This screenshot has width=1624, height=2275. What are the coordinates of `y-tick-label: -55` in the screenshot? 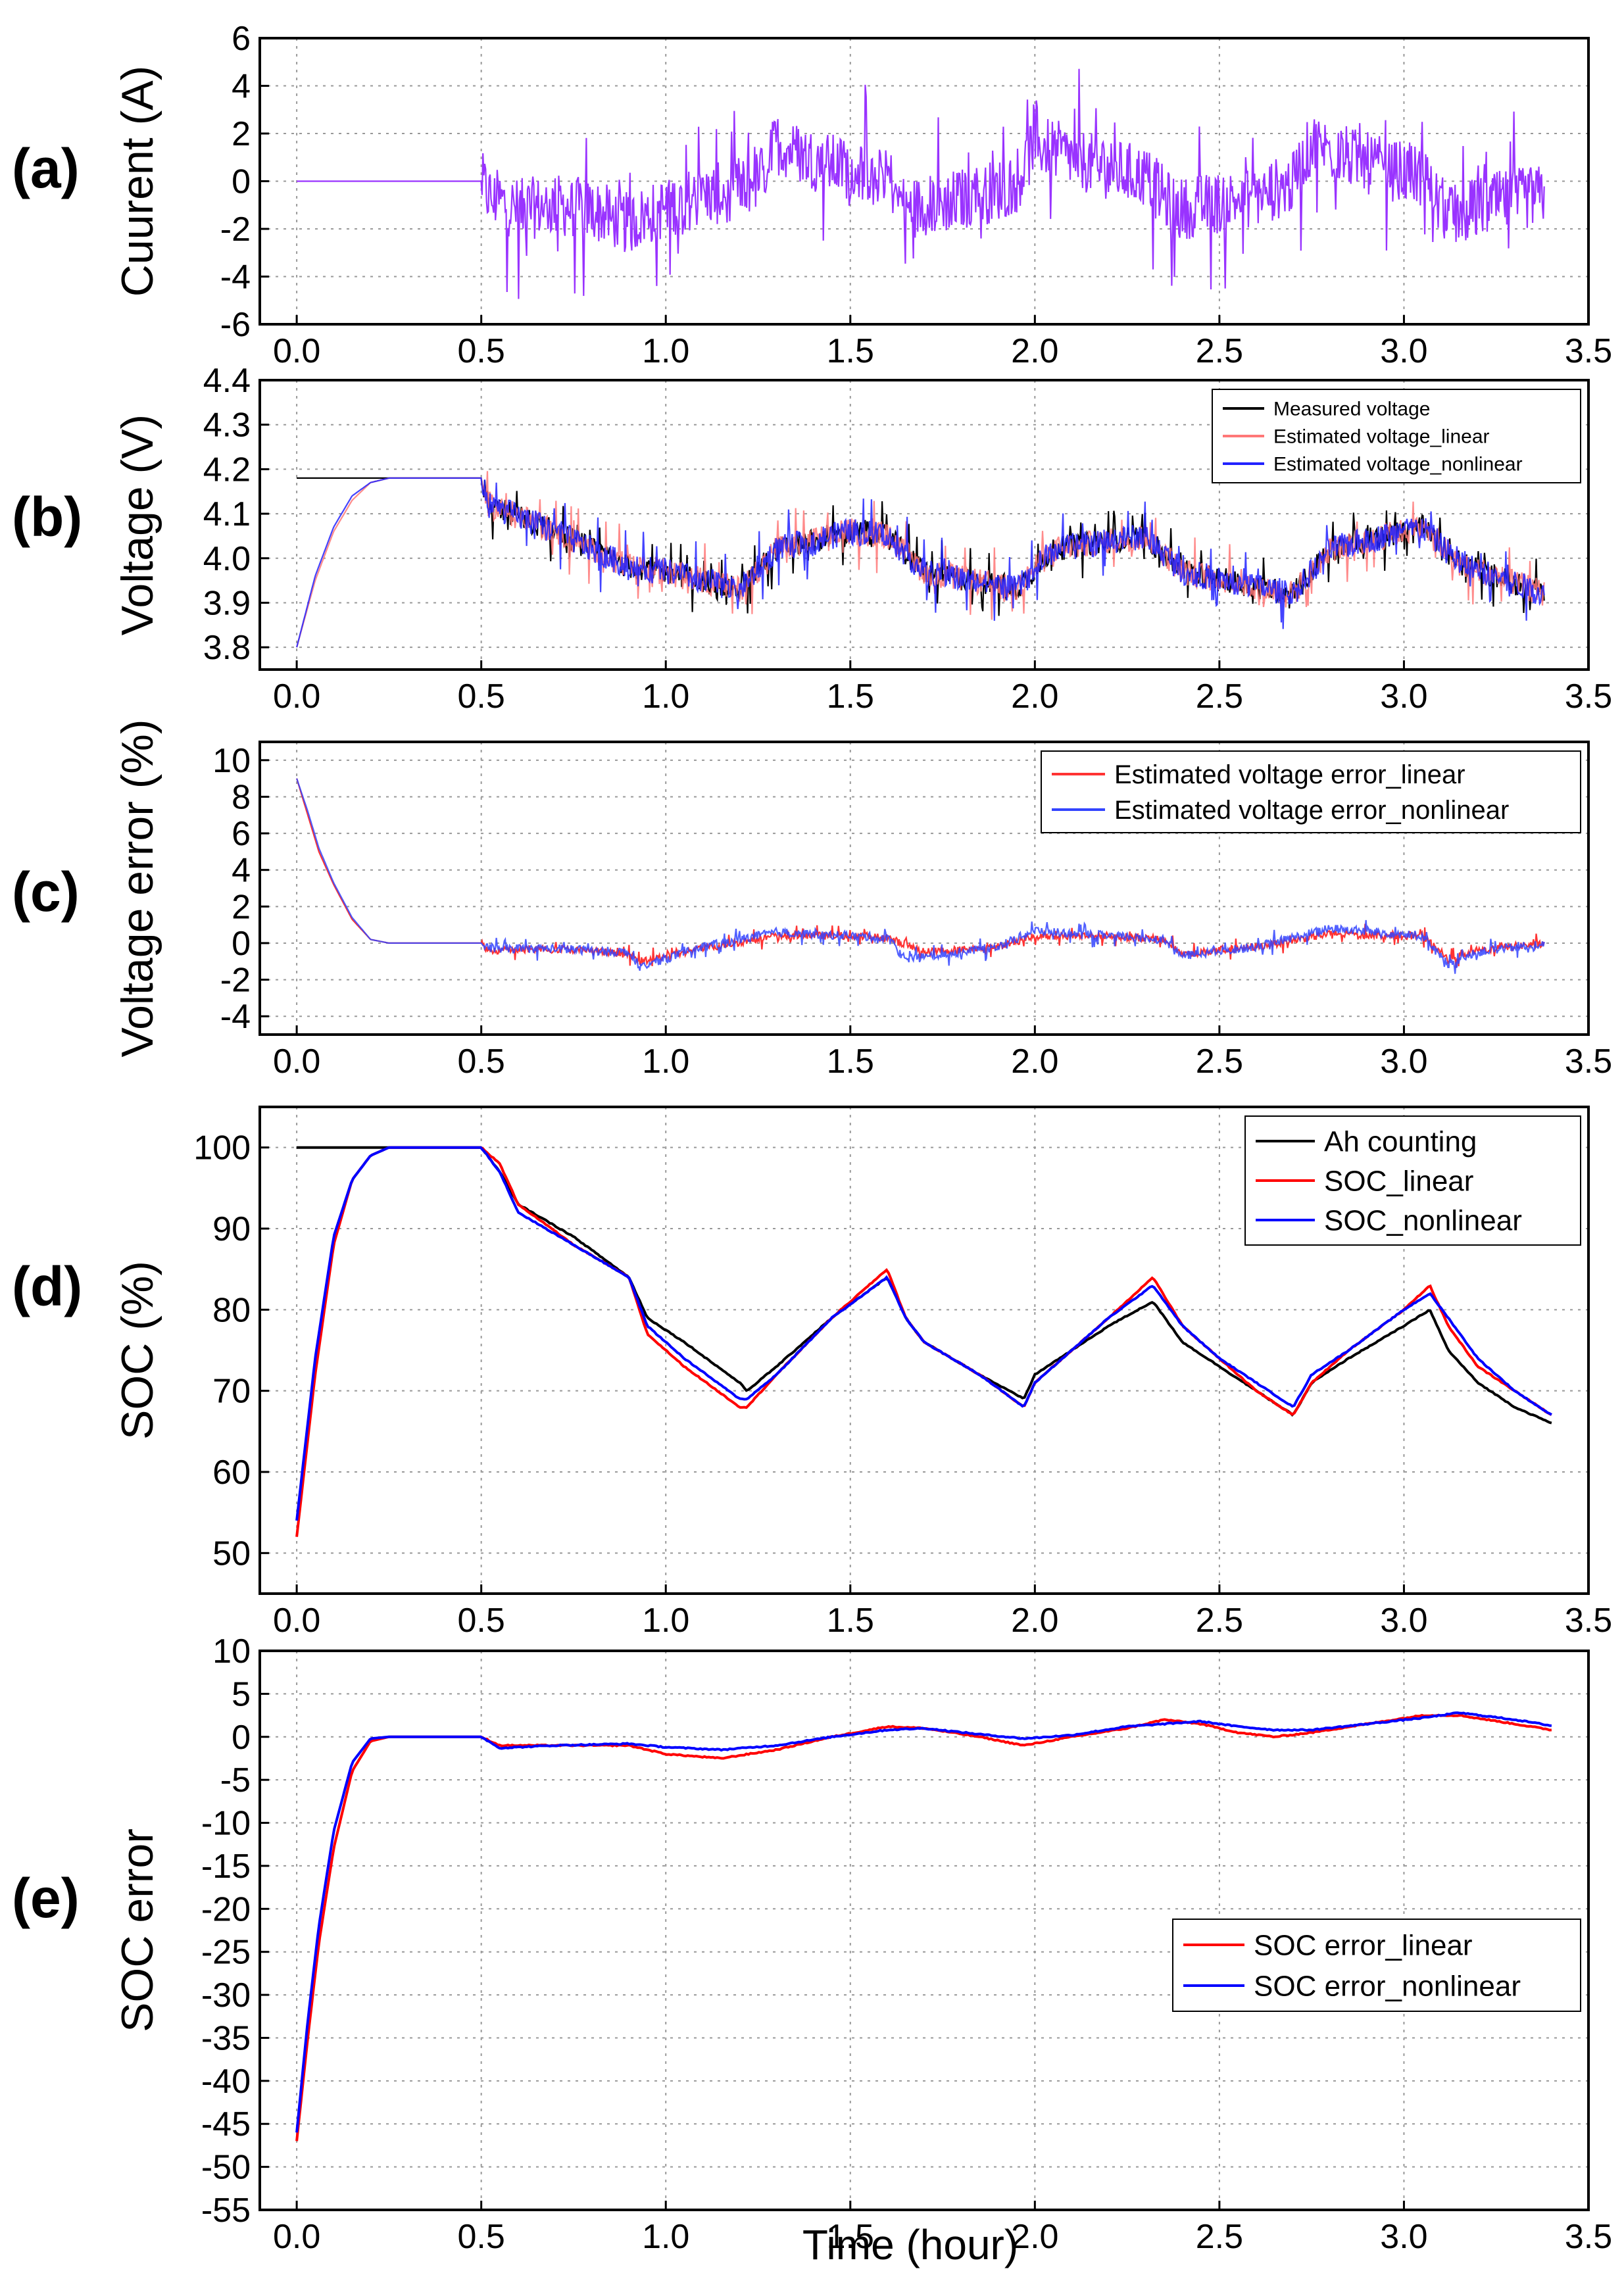 It's located at (226, 2210).